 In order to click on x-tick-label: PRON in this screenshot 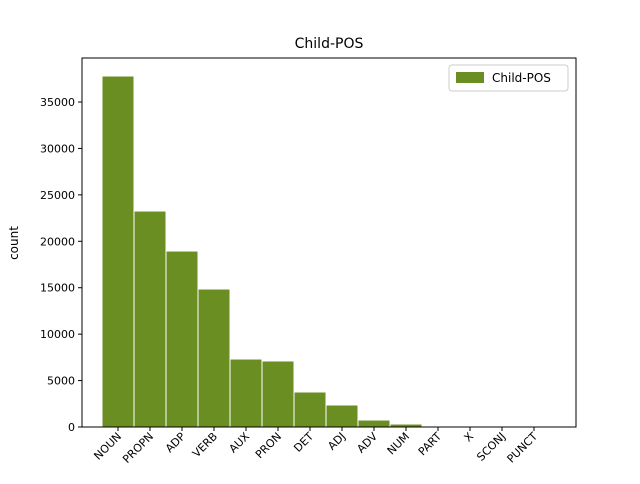, I will do `click(268, 445)`.